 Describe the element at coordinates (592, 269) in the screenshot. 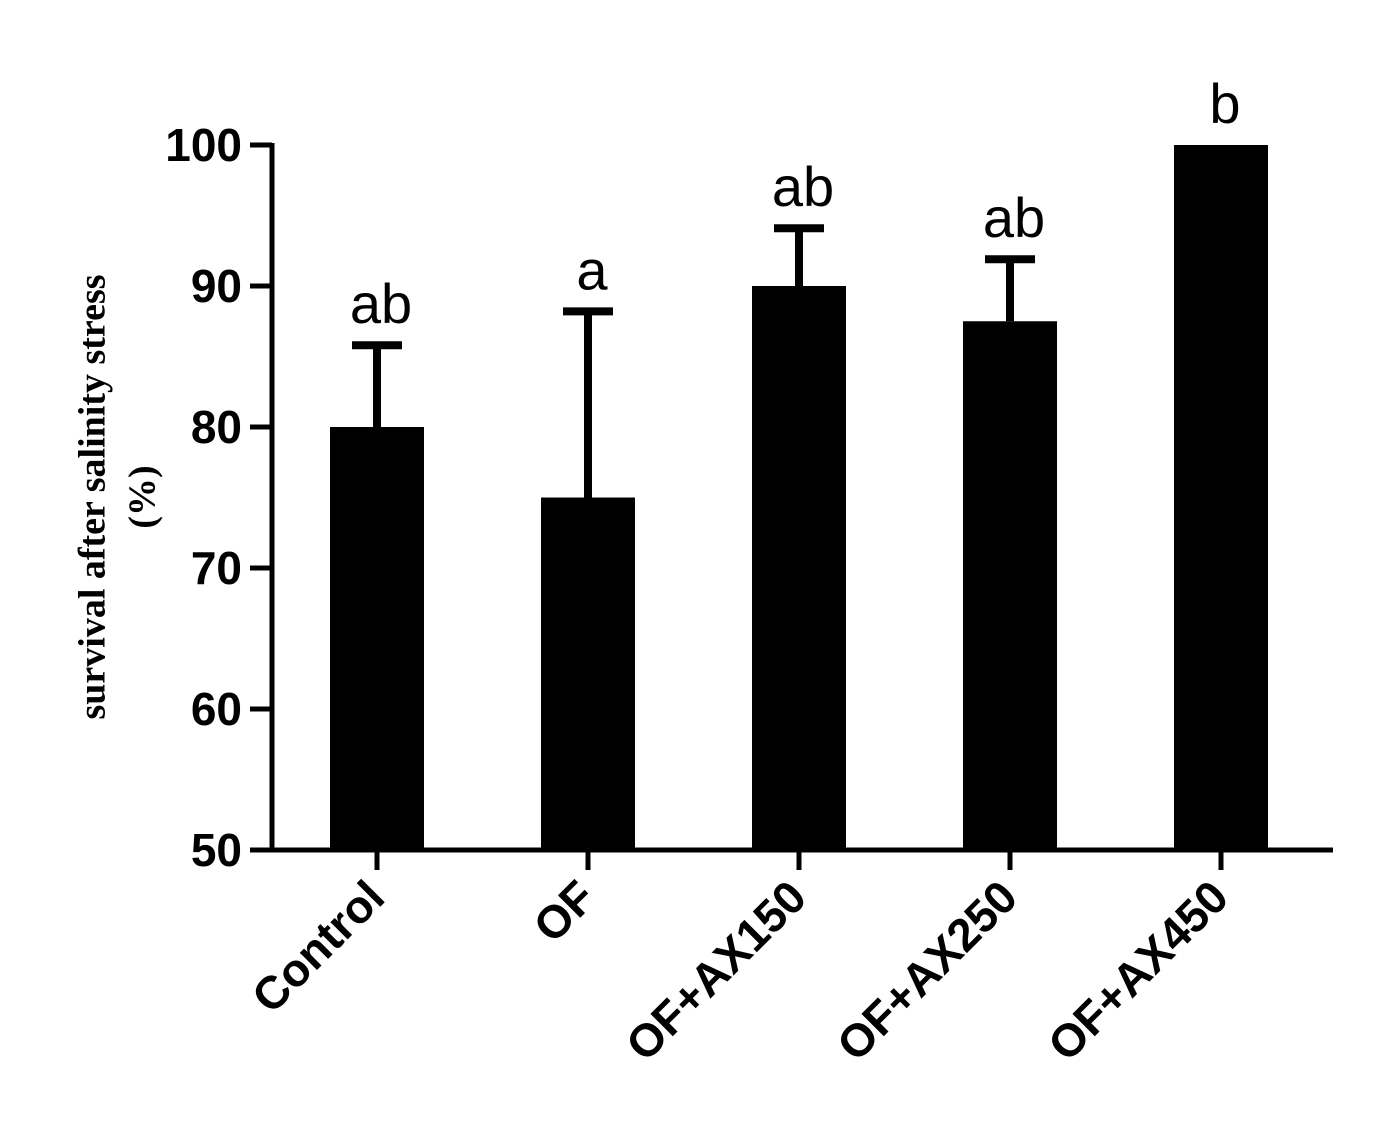

I see `significance-letter: a` at that location.